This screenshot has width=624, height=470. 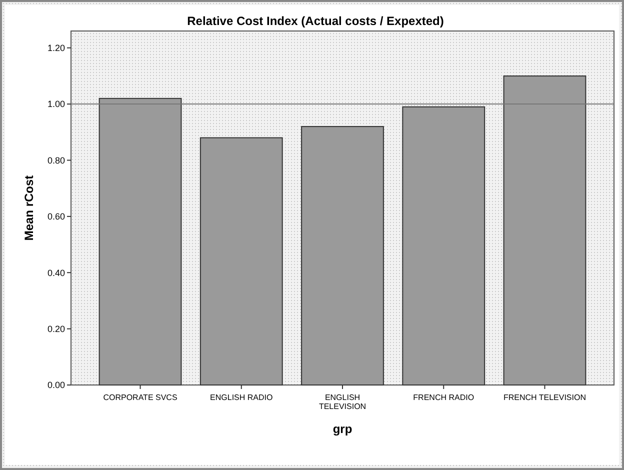 What do you see at coordinates (544, 397) in the screenshot?
I see `x-tick-label: FRENCH TELEVISION` at bounding box center [544, 397].